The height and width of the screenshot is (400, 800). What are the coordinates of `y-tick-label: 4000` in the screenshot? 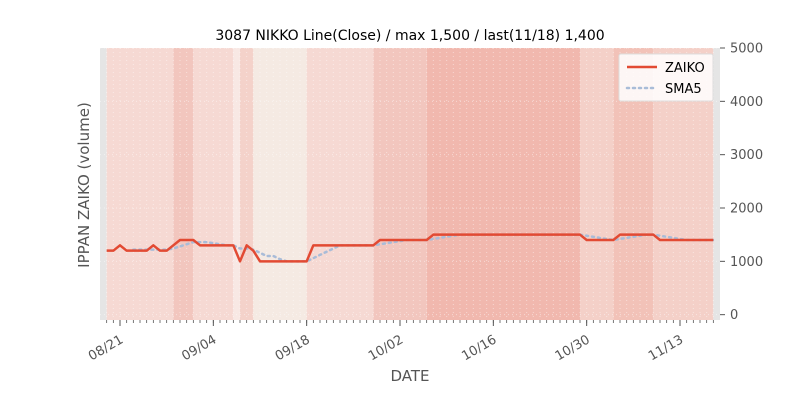 It's located at (746, 102).